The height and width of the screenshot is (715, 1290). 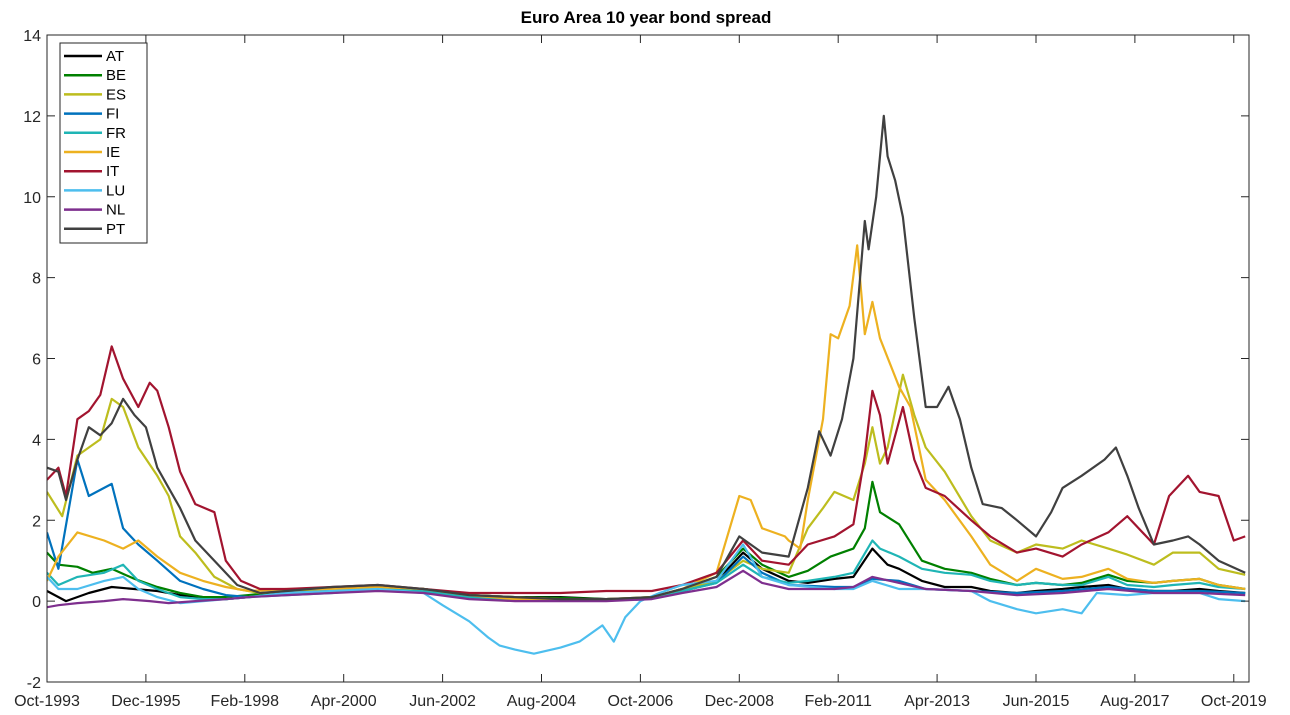 What do you see at coordinates (36, 602) in the screenshot?
I see `y-tick-label: 0` at bounding box center [36, 602].